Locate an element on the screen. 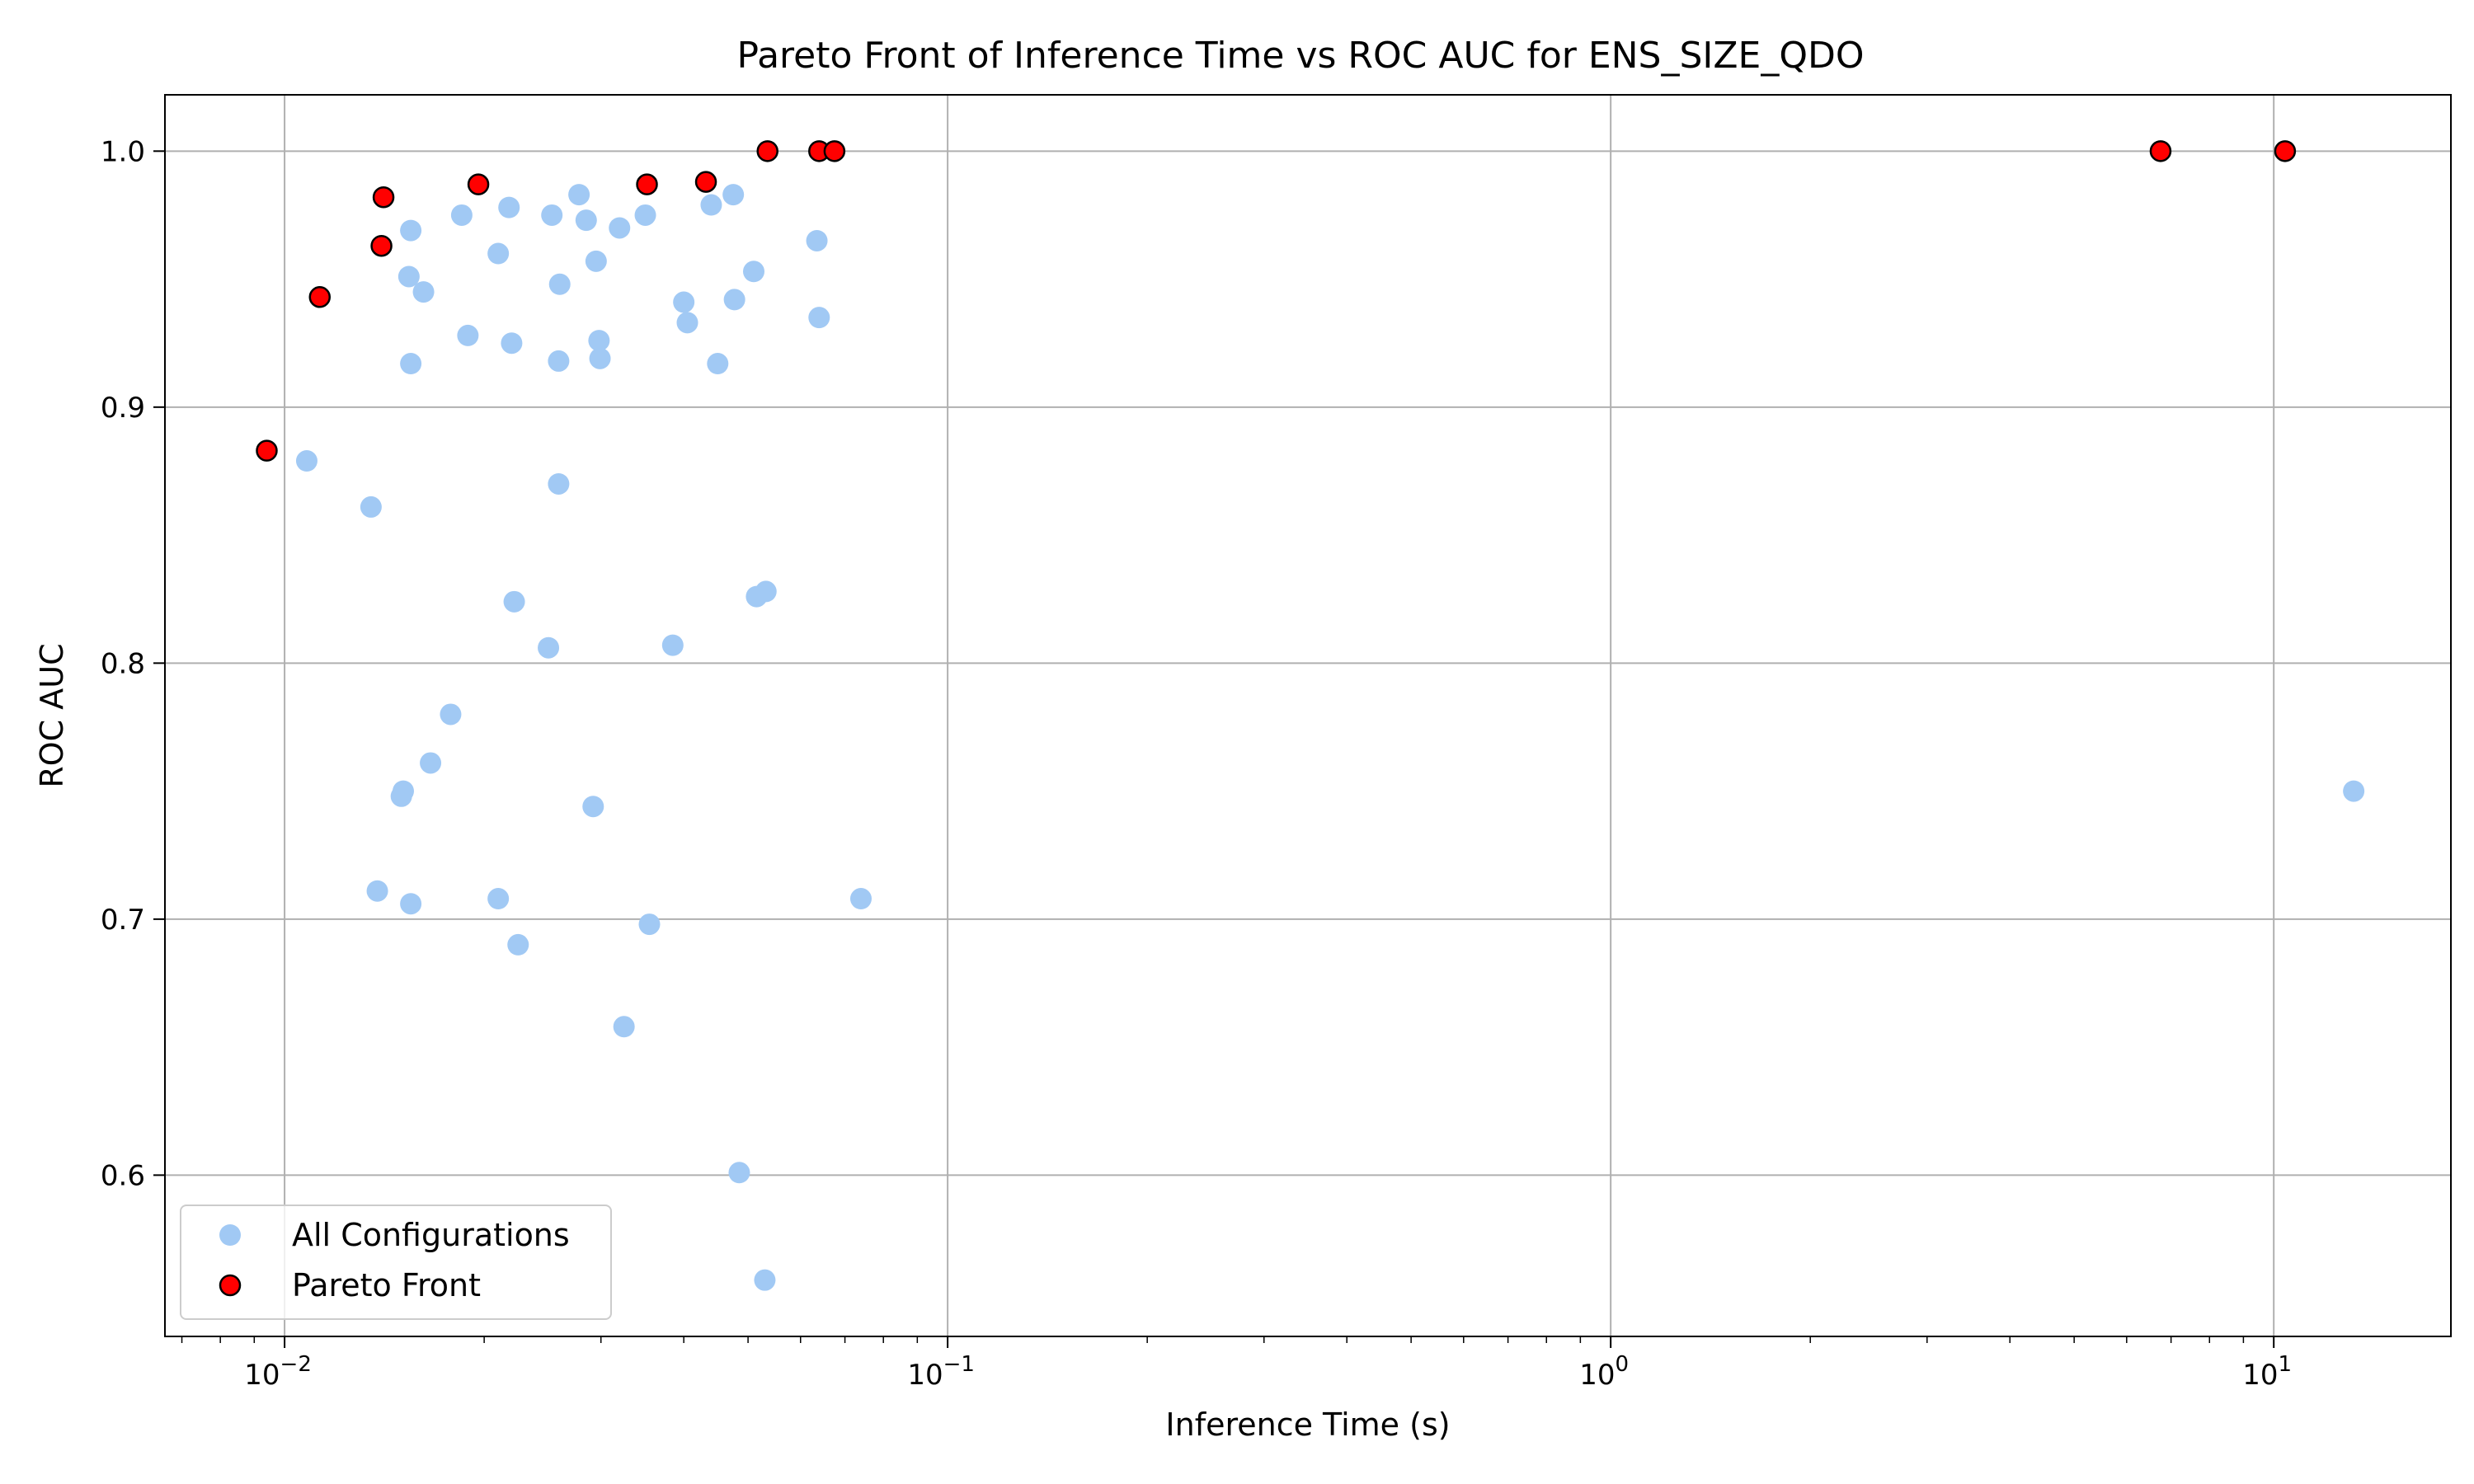  legend-box is located at coordinates (396, 1262).